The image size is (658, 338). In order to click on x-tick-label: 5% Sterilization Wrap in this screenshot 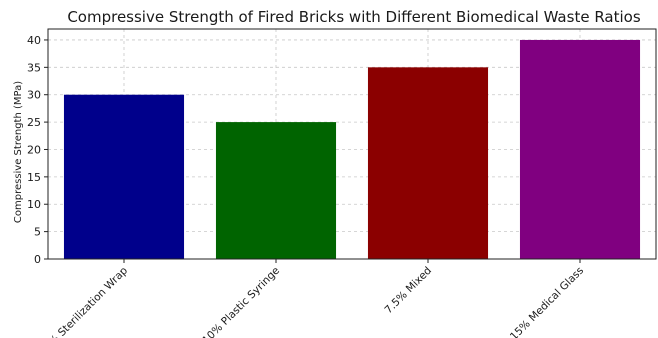, I will do `click(86, 301)`.